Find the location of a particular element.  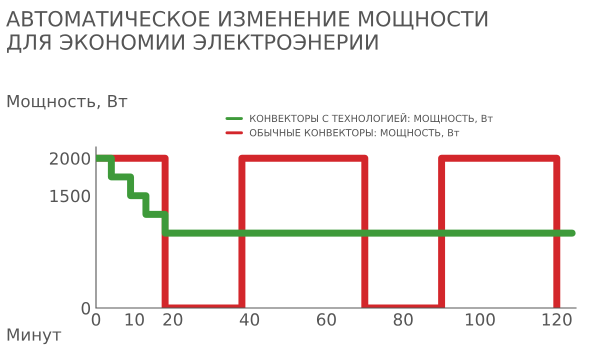

x-tick-label: 20 is located at coordinates (172, 319).